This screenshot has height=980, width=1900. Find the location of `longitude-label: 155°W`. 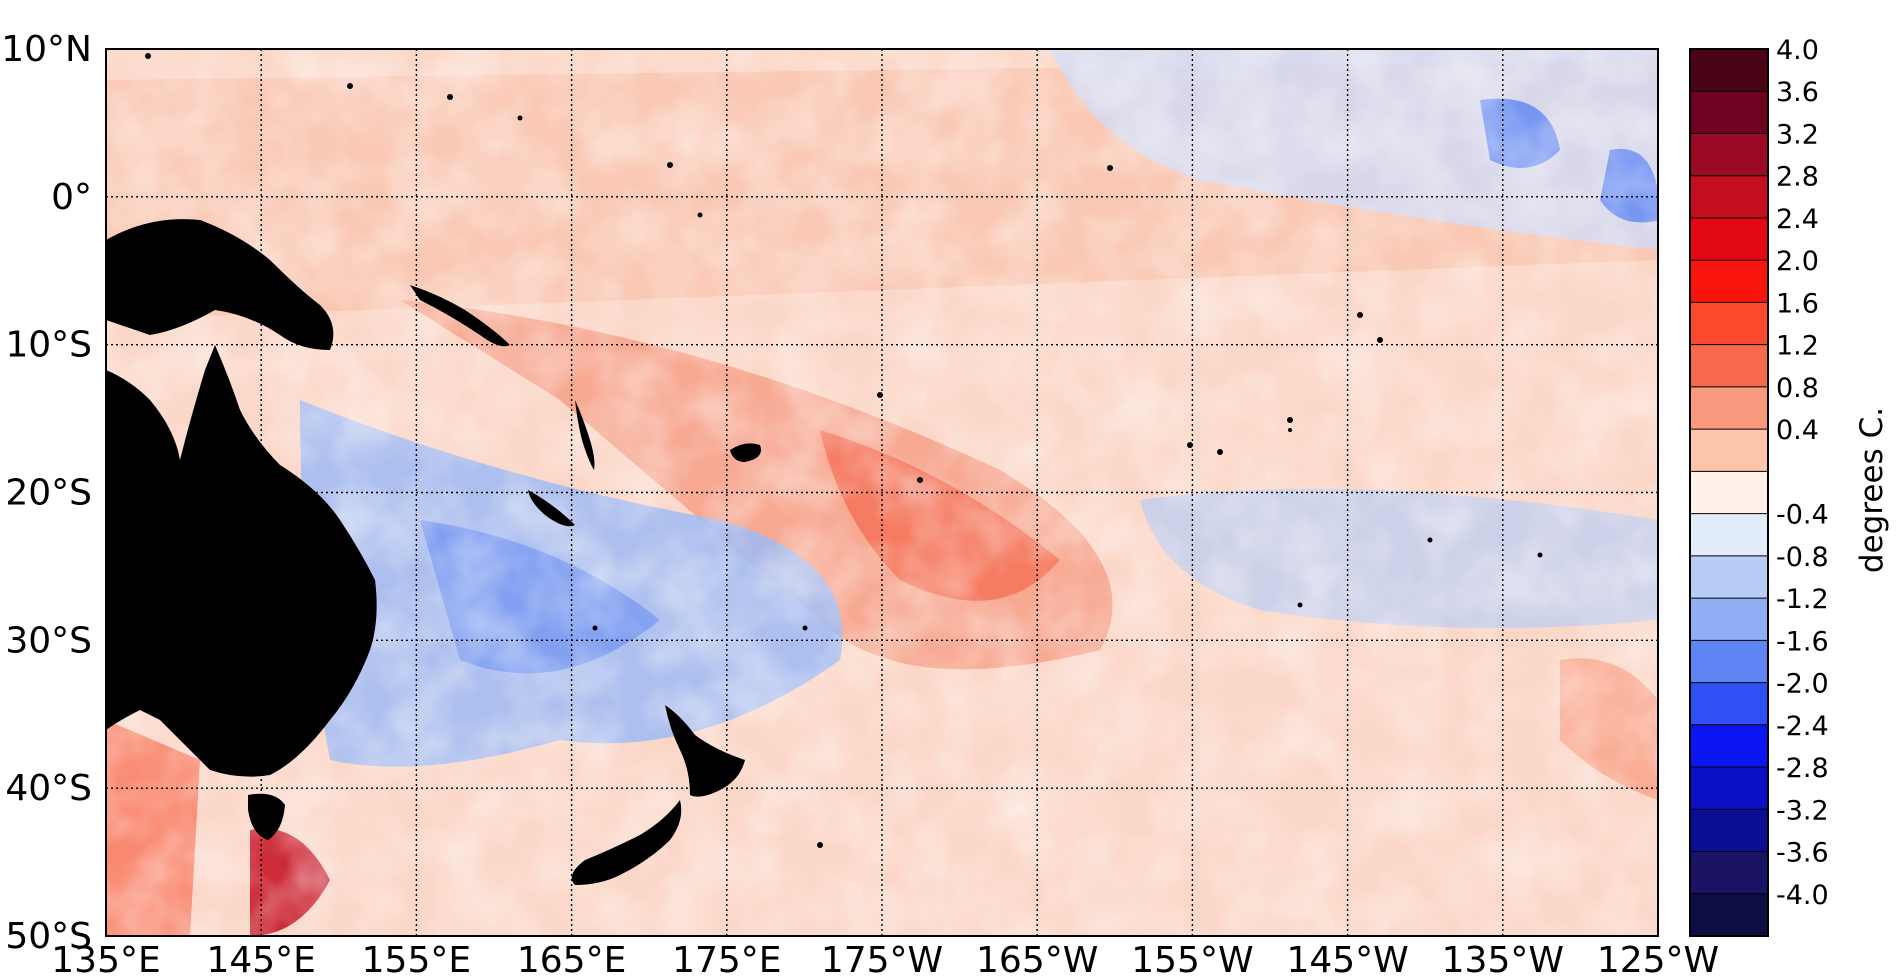

longitude-label: 155°W is located at coordinates (1192, 960).